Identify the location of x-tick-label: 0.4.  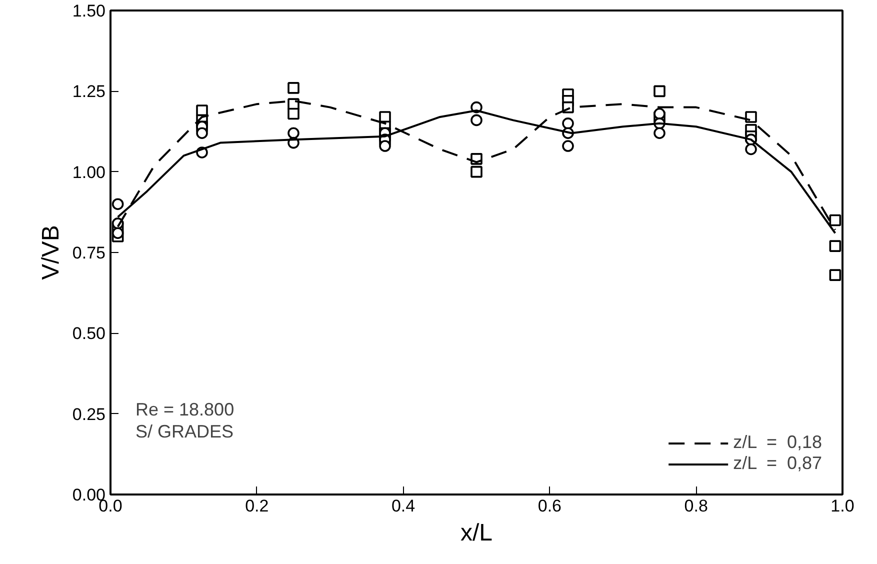
(403, 506).